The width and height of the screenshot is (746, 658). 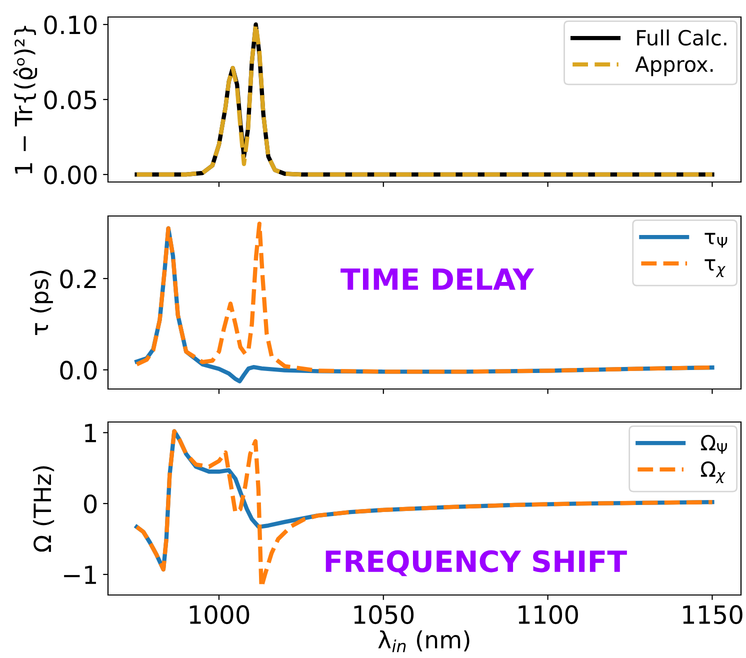 What do you see at coordinates (78, 278) in the screenshot?
I see `y-tick-label: 0.2` at bounding box center [78, 278].